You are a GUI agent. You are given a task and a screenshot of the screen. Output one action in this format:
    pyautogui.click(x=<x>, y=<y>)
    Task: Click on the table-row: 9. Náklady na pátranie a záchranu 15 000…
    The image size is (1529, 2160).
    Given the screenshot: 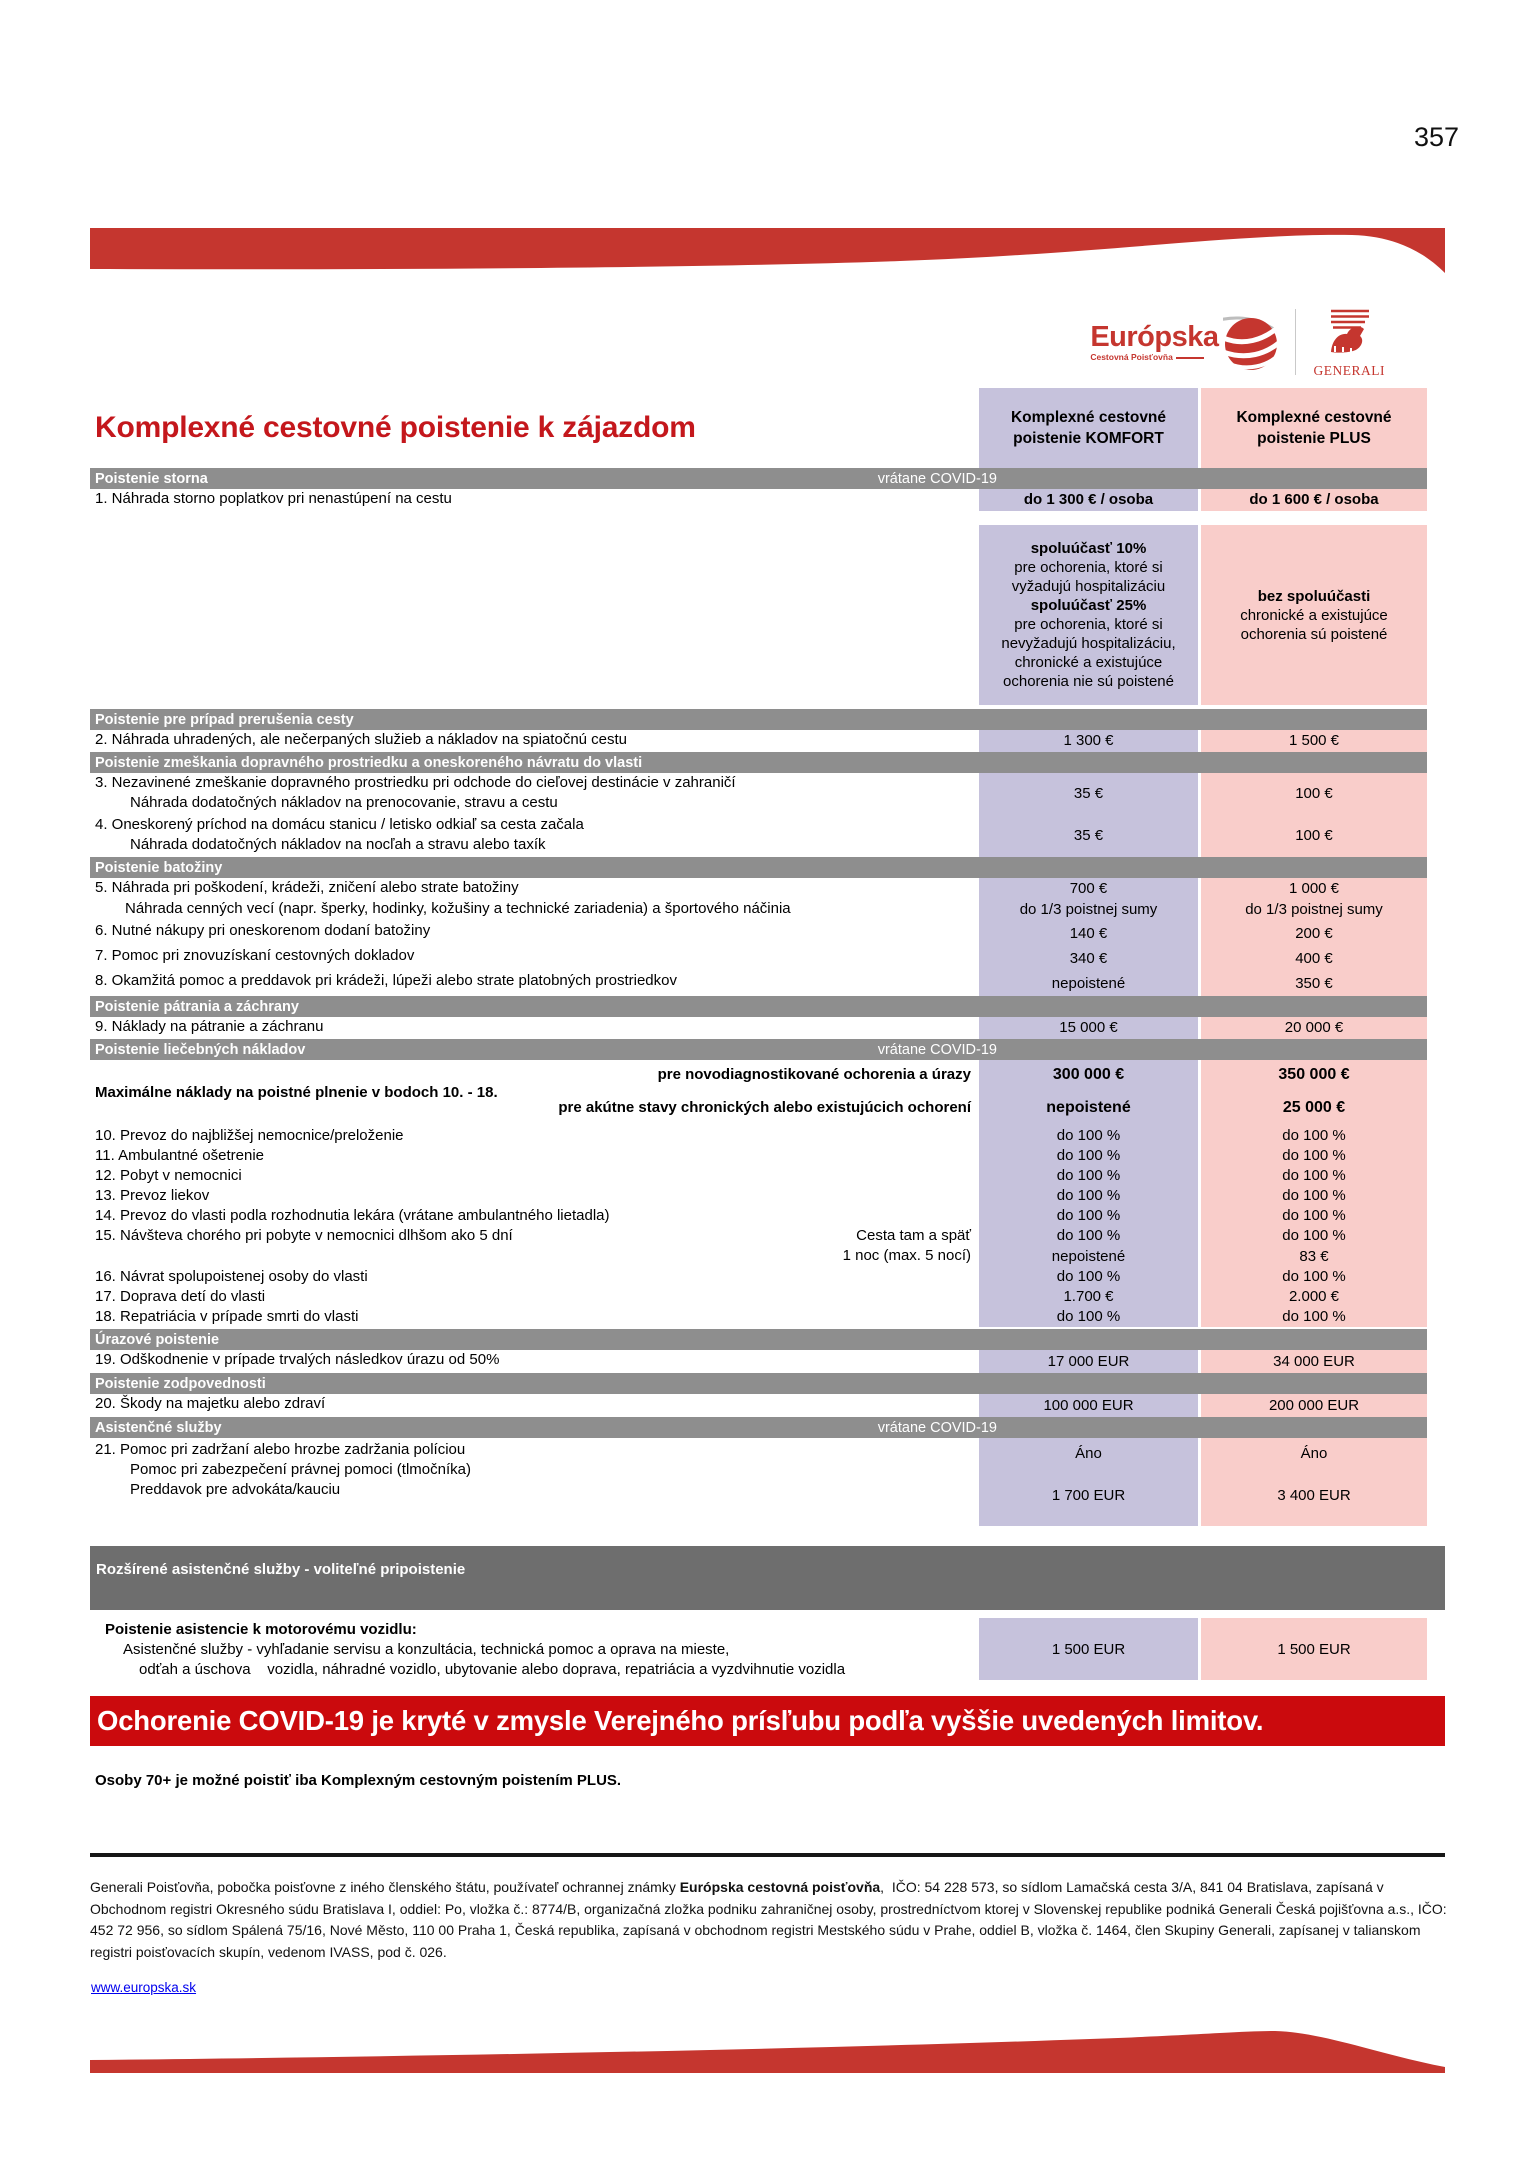 What is the action you would take?
    pyautogui.click(x=758, y=1028)
    